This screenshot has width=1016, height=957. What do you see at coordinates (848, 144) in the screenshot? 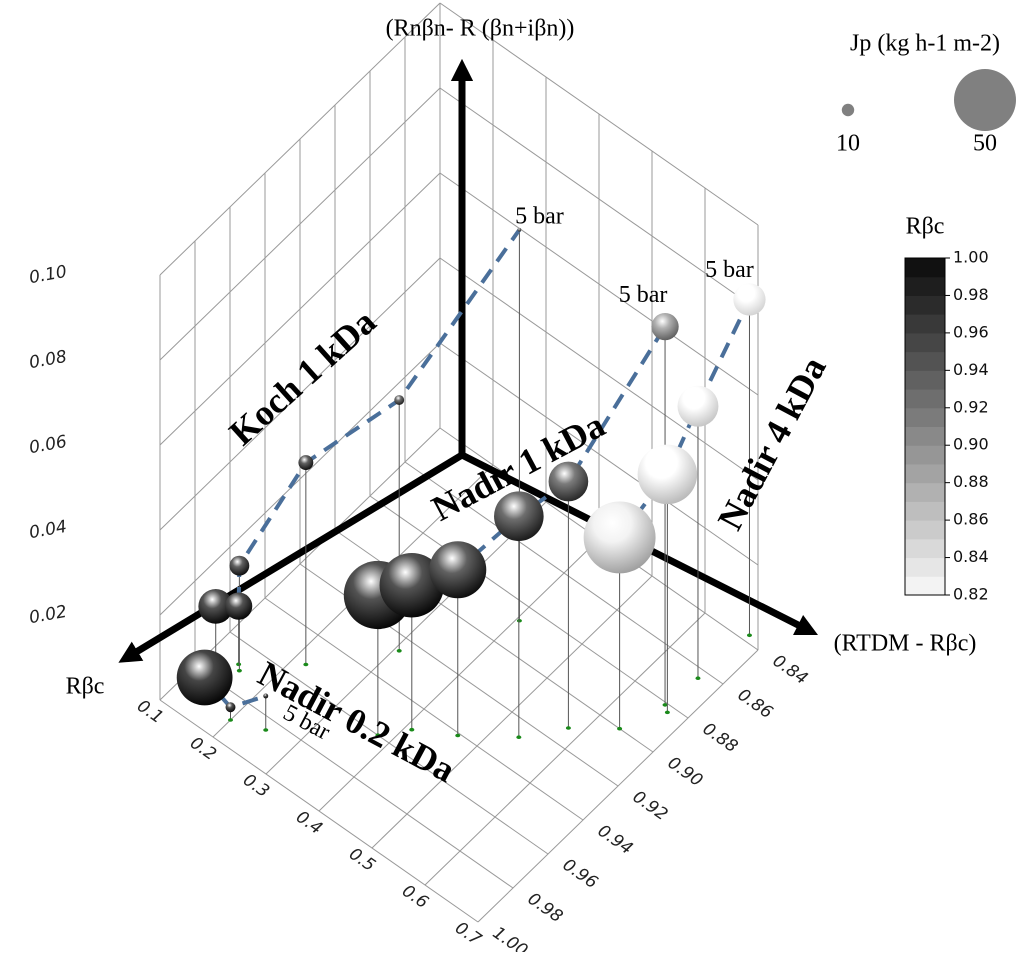
I see `size-legend-label: 10` at bounding box center [848, 144].